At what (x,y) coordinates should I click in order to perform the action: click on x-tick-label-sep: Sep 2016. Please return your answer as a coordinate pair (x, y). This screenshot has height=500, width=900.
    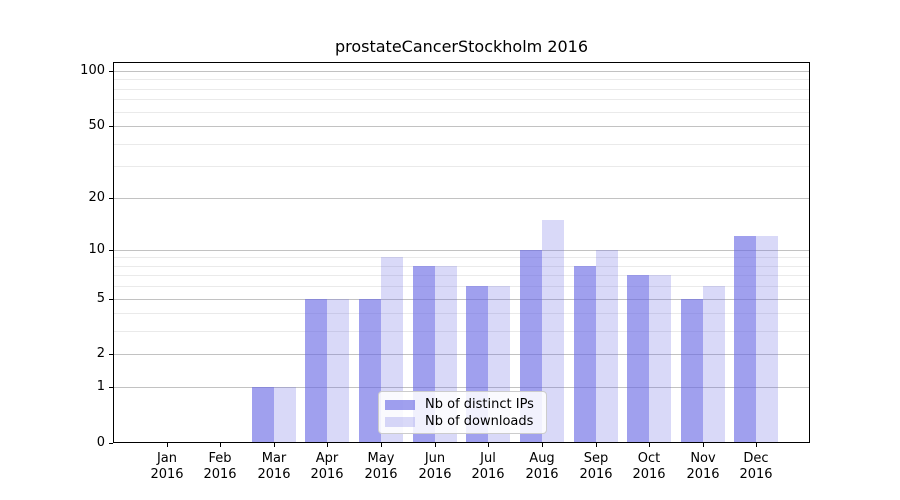
    Looking at the image, I should click on (596, 466).